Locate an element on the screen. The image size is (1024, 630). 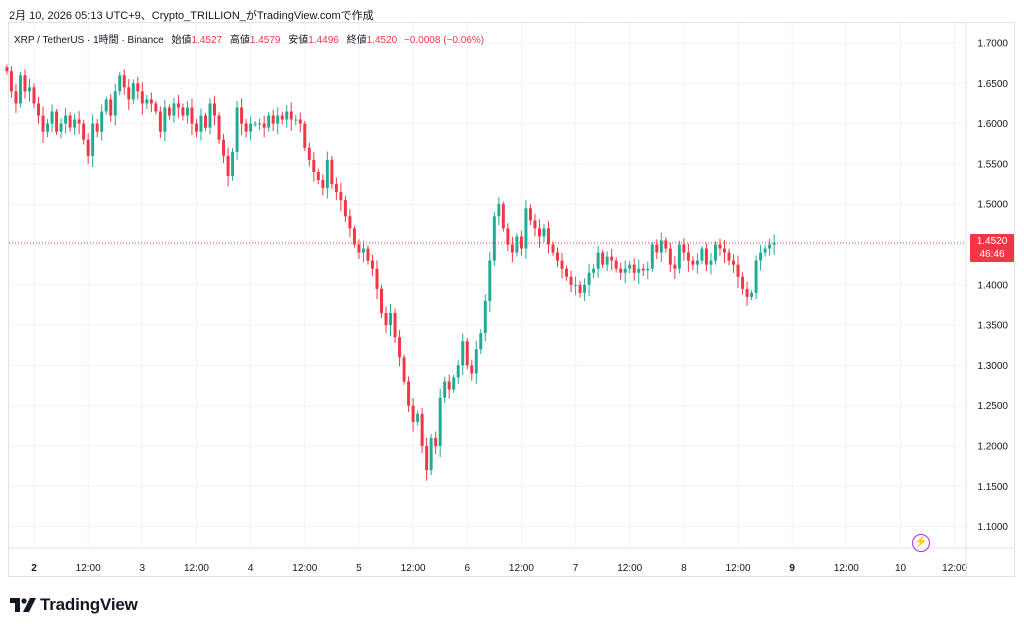
brand-name: TradingView is located at coordinates (89, 604).